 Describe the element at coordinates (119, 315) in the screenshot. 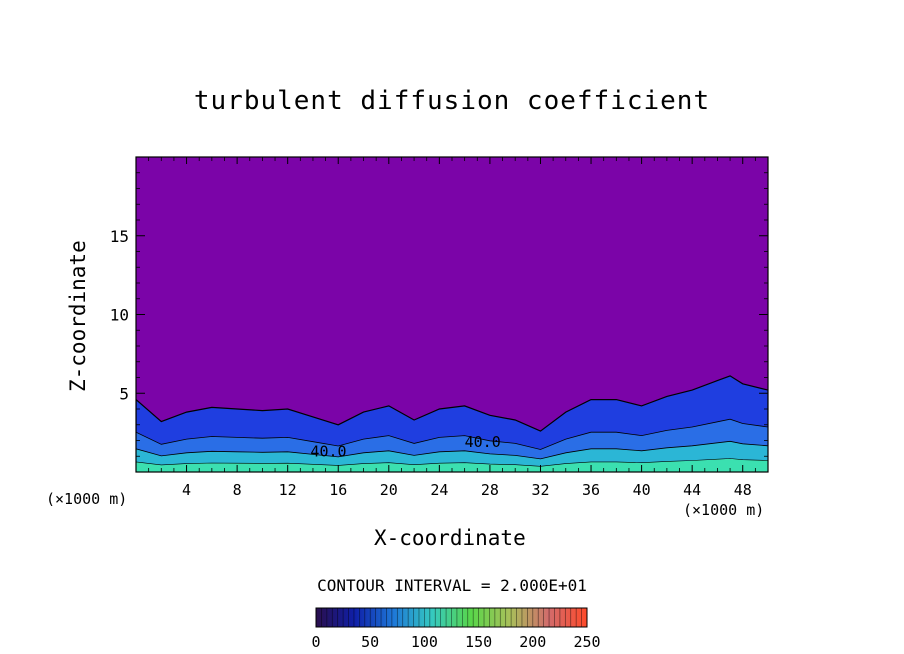

I see `y-tick-label: 10` at that location.